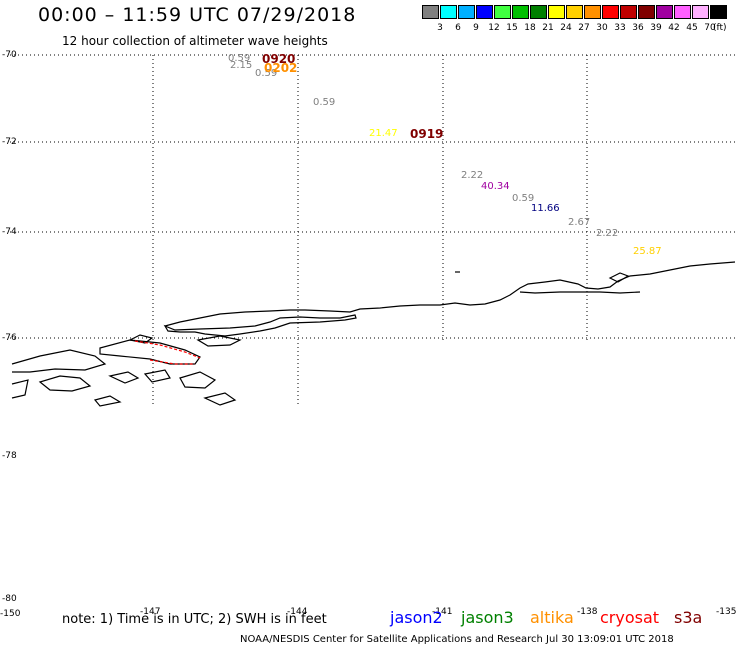 The height and width of the screenshot is (650, 740). What do you see at coordinates (545, 208) in the screenshot?
I see `swh-value: 11.66` at bounding box center [545, 208].